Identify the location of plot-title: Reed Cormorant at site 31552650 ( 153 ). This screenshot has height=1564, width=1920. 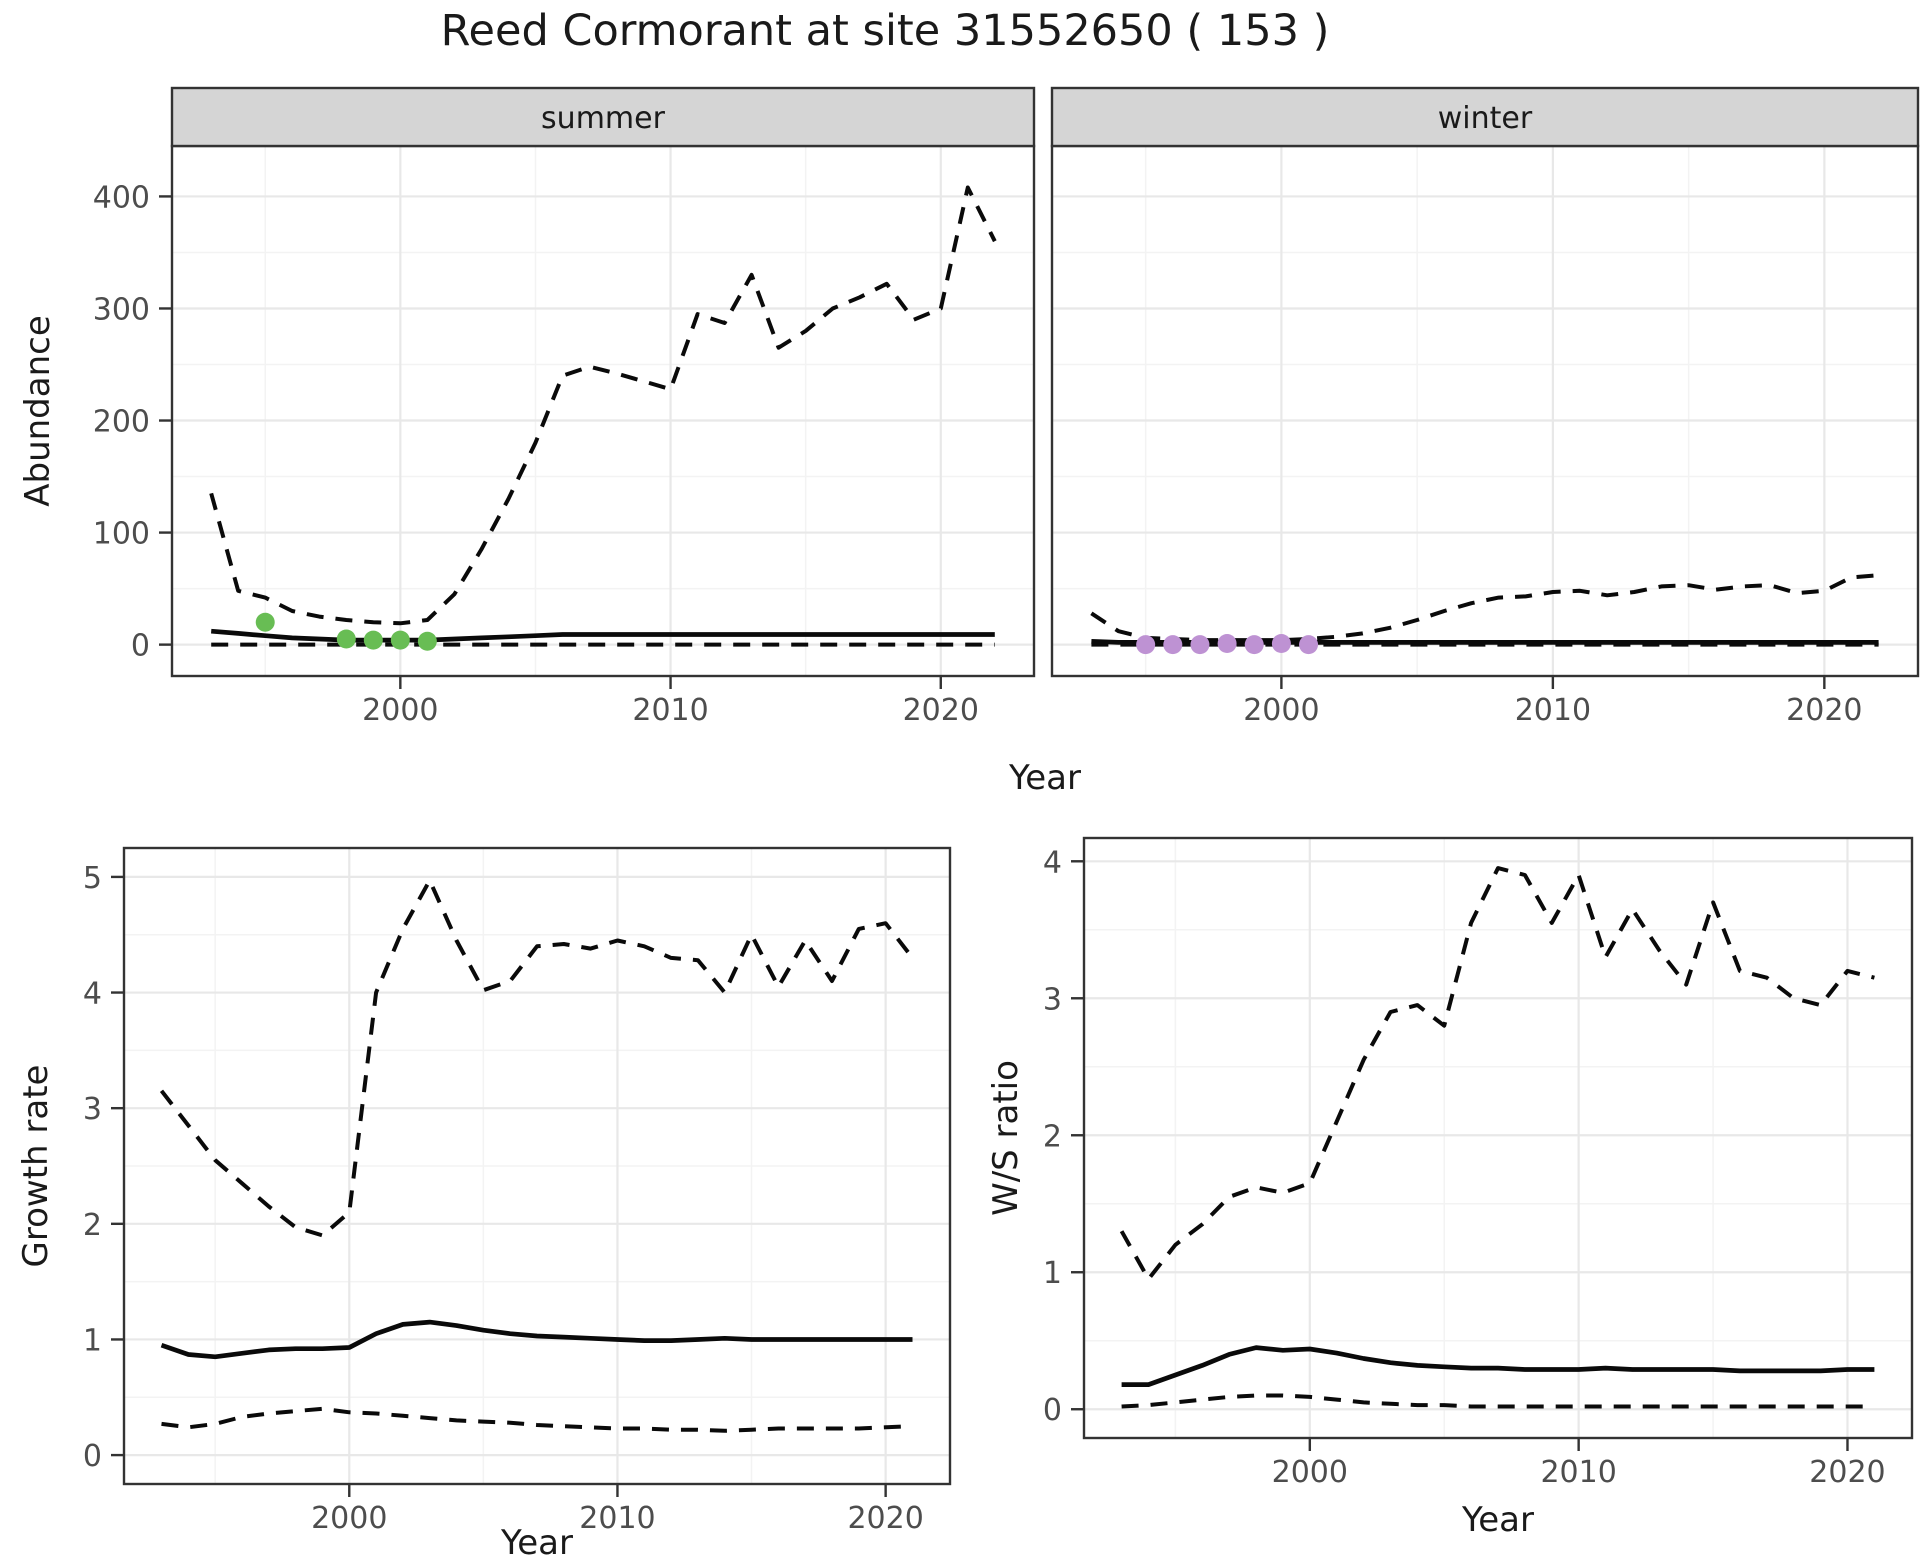
(885, 31).